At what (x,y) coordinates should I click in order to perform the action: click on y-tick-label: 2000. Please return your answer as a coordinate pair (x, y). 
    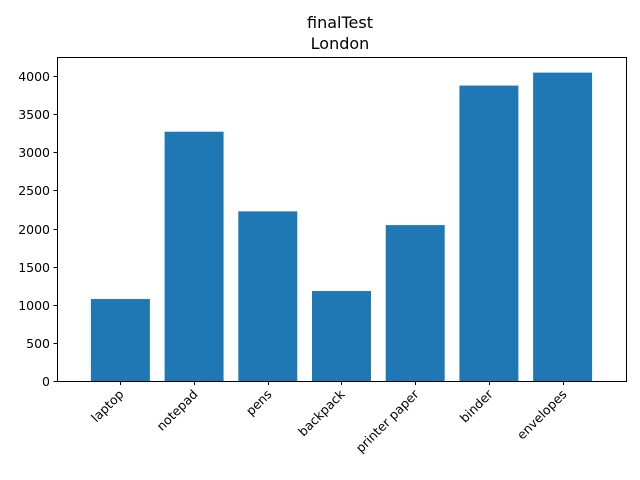
    Looking at the image, I should click on (34, 229).